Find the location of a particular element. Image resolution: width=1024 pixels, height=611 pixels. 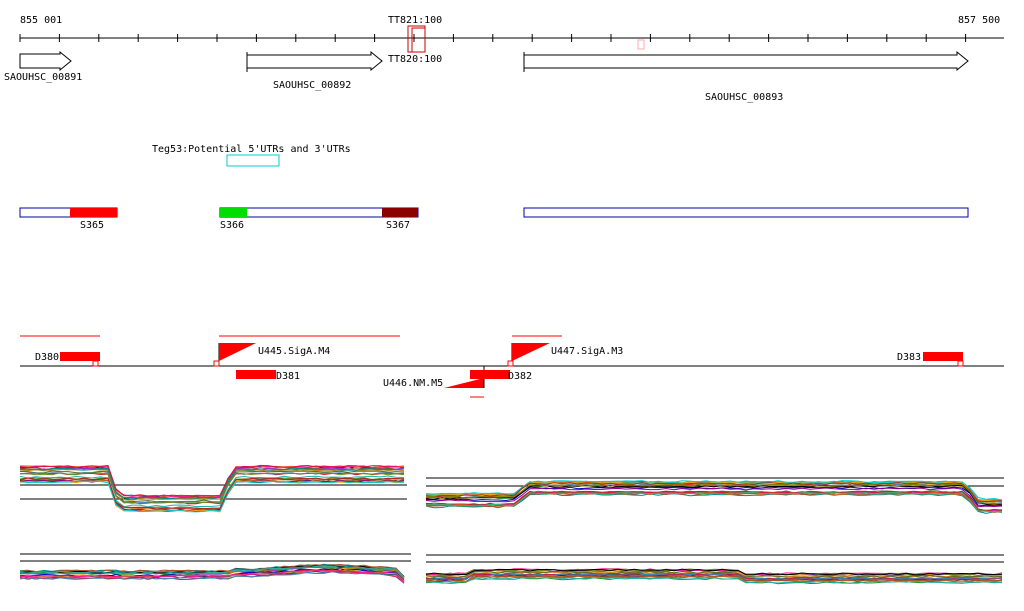

terminator-box-tt821 is located at coordinates (416, 39).